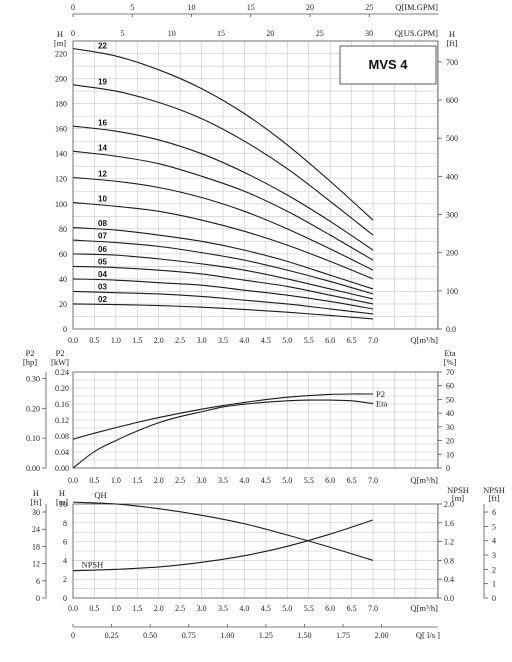  Describe the element at coordinates (452, 43) in the screenshot. I see `head-y2-unit: [ft]` at that location.